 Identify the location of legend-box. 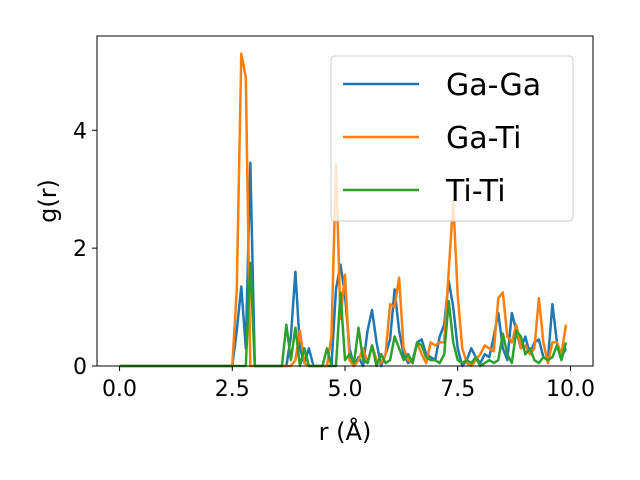
(452, 138).